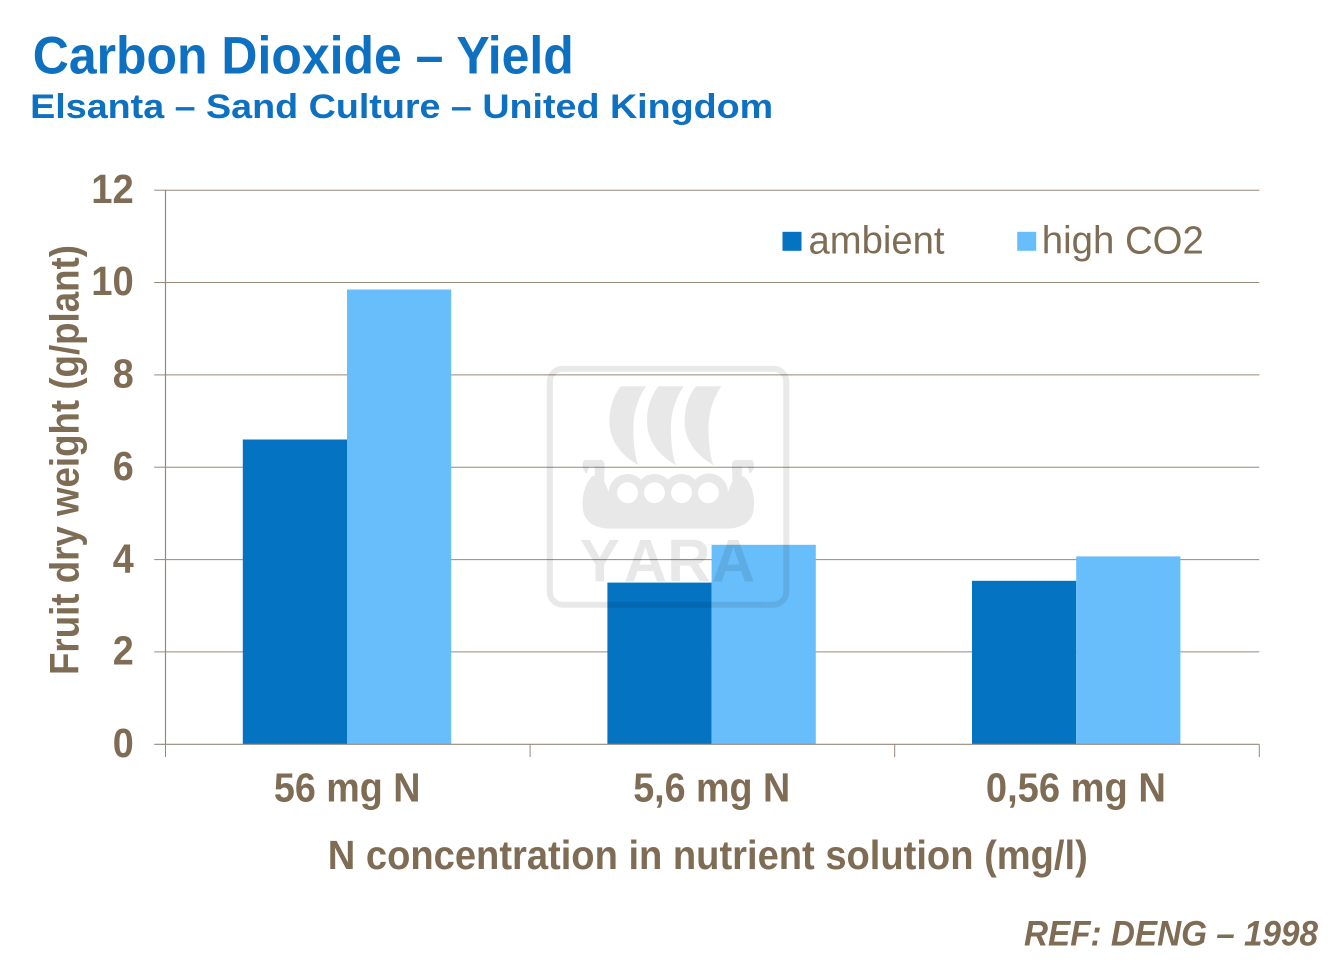 The width and height of the screenshot is (1336, 974). I want to click on svg-text: 6, so click(123, 466).